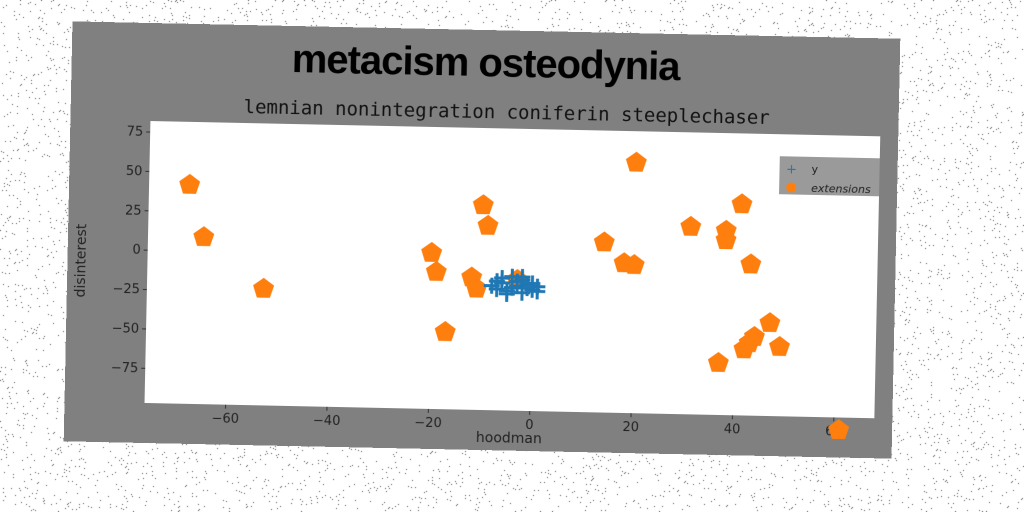  What do you see at coordinates (225, 419) in the screenshot?
I see `x-tick-label: −60` at bounding box center [225, 419].